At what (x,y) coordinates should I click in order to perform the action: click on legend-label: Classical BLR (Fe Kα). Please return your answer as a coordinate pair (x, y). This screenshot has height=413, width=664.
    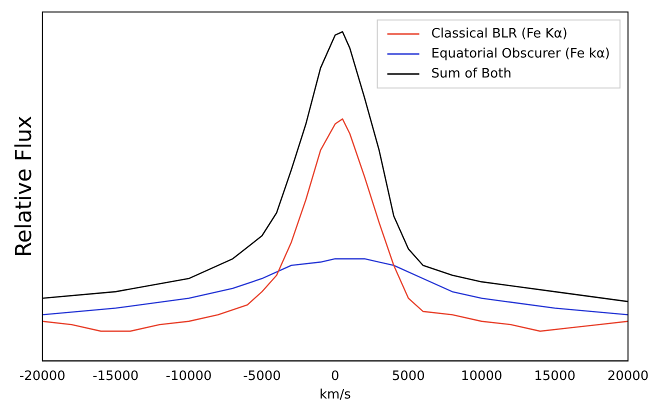
    Looking at the image, I should click on (499, 34).